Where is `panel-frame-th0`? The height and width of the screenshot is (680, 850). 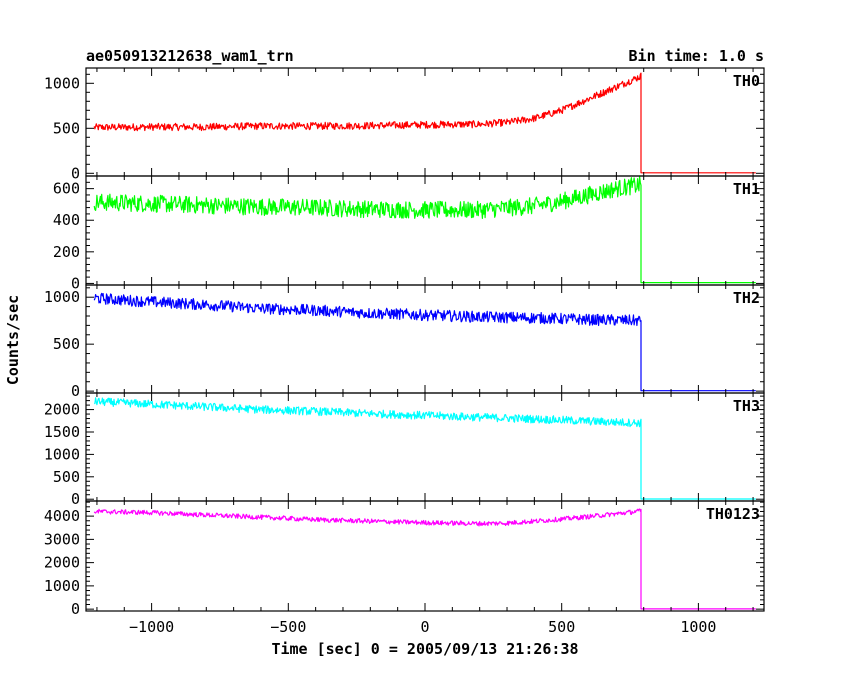
panel-frame-th0 is located at coordinates (425, 122).